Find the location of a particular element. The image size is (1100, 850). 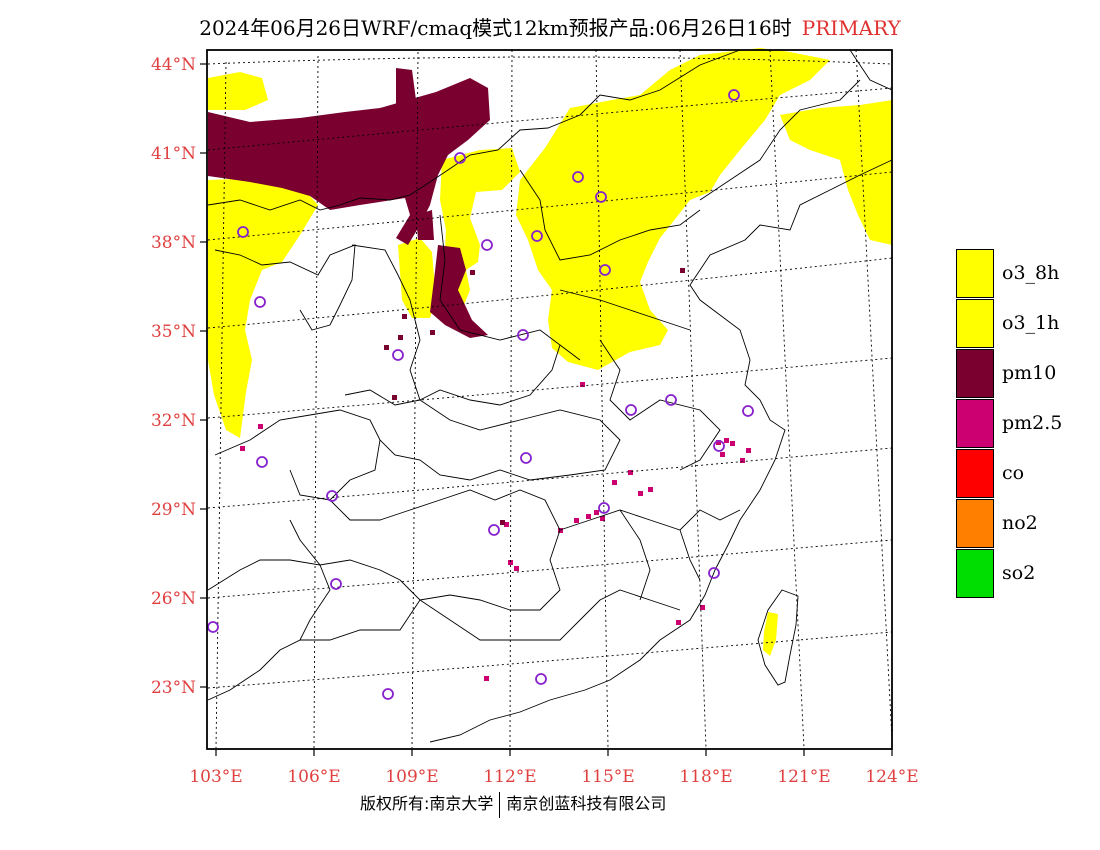

footer-separator is located at coordinates (500, 804).